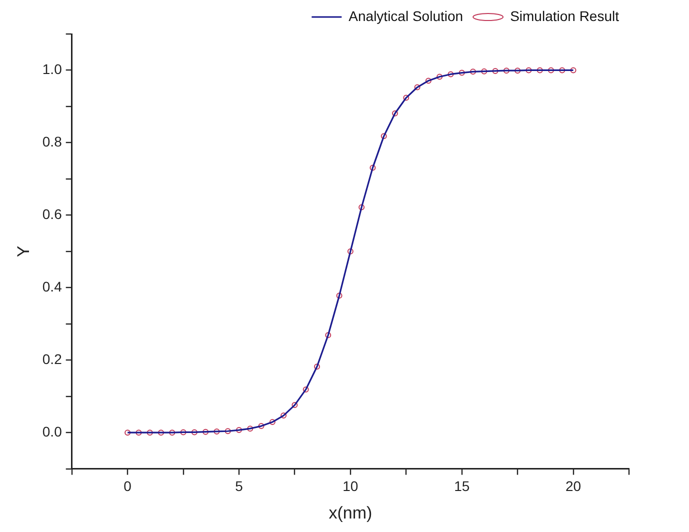 The width and height of the screenshot is (689, 532). Describe the element at coordinates (52, 431) in the screenshot. I see `y-tick-label: 0.0` at that location.